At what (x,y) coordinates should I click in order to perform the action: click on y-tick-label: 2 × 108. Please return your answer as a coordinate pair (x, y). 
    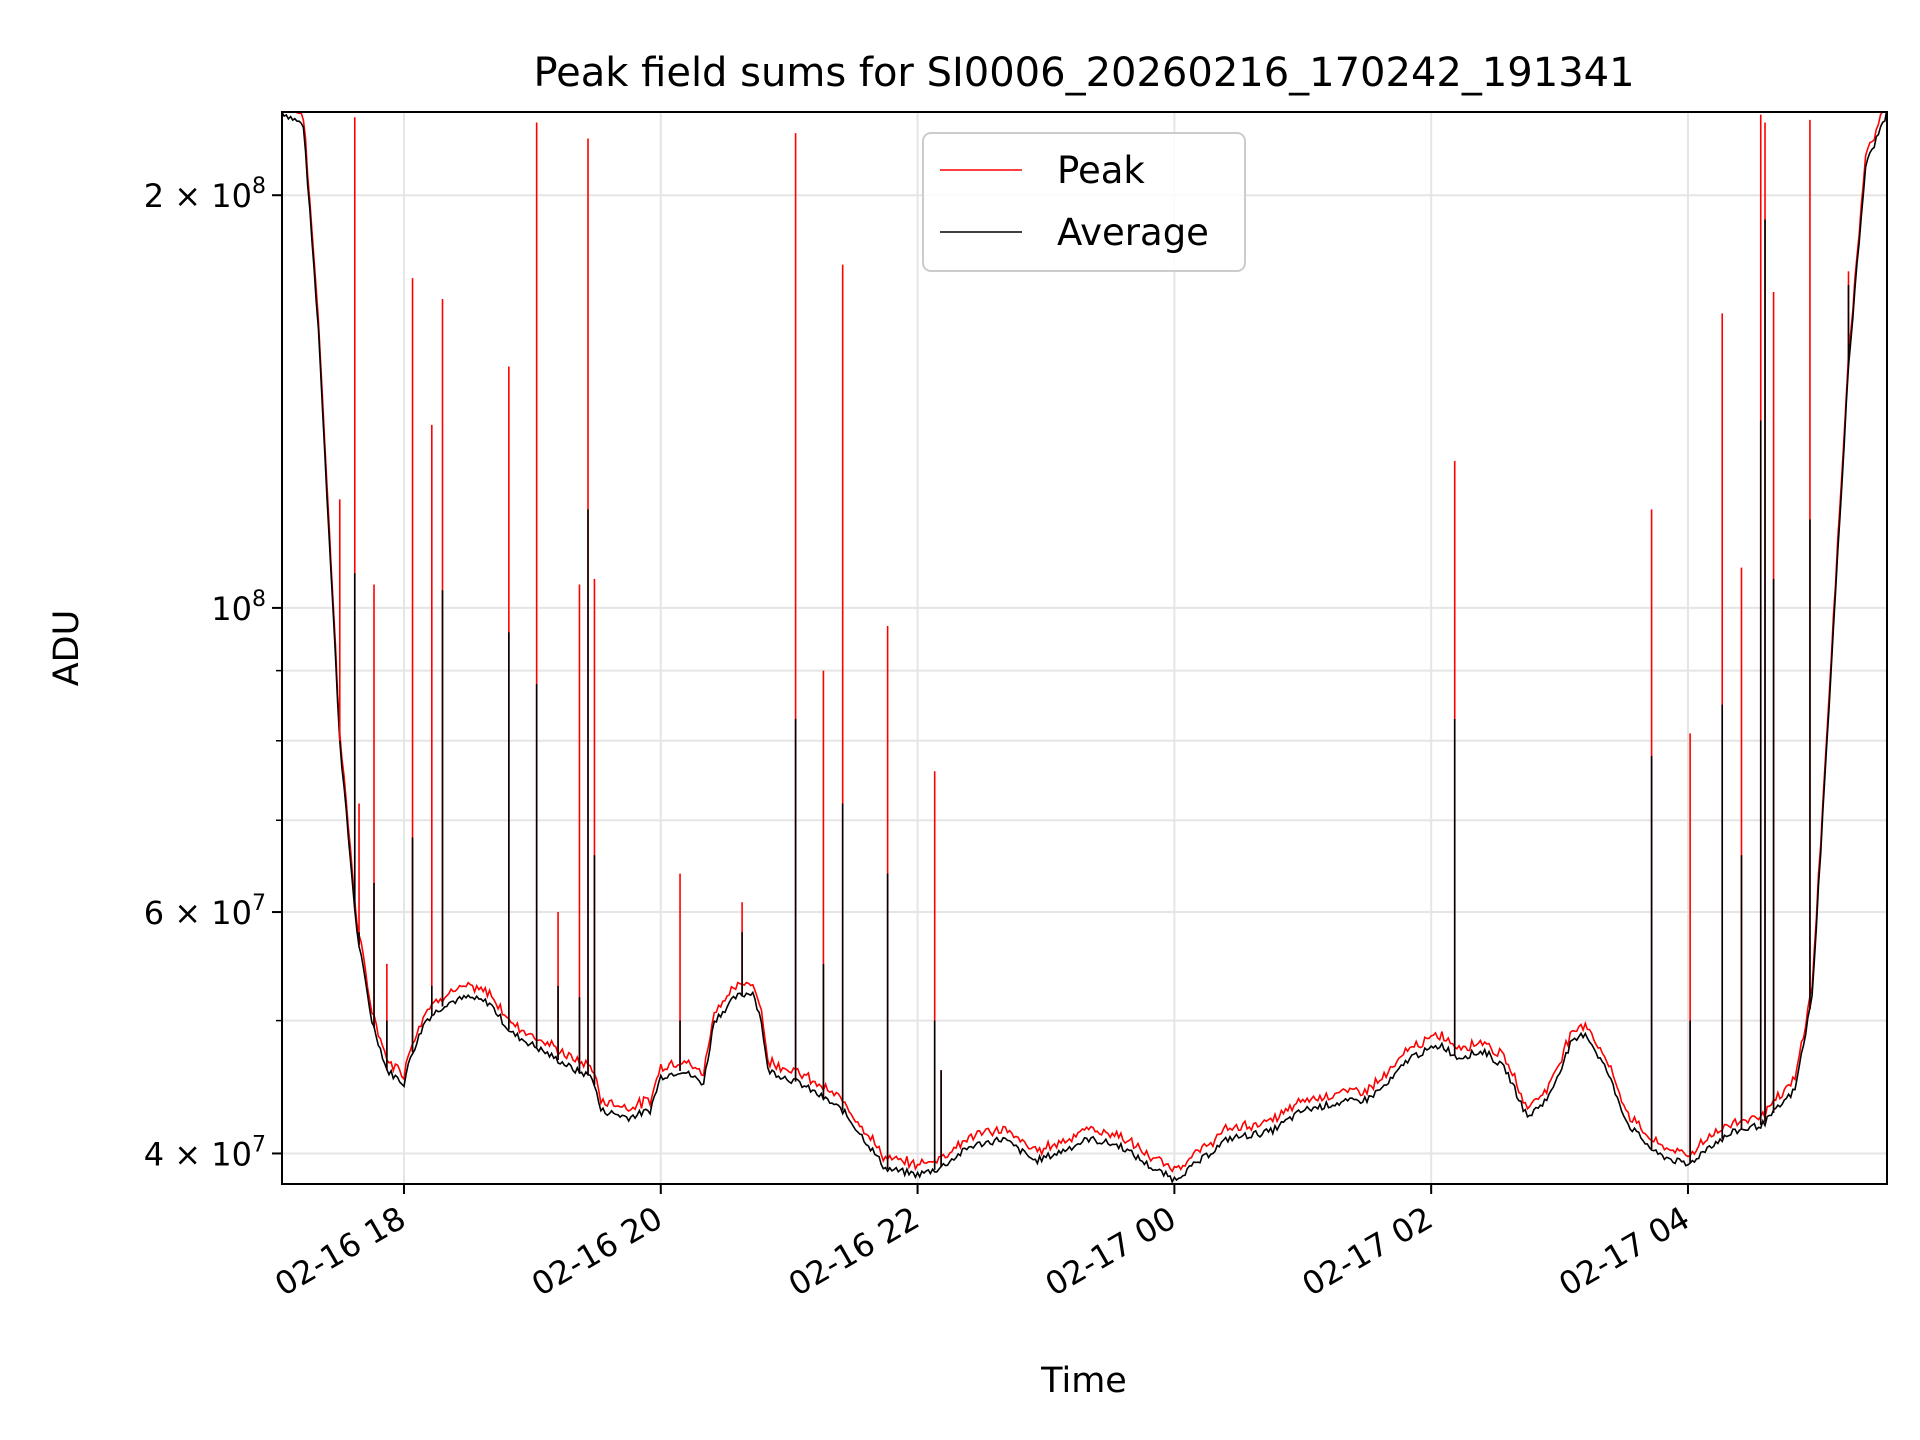
    Looking at the image, I should click on (205, 194).